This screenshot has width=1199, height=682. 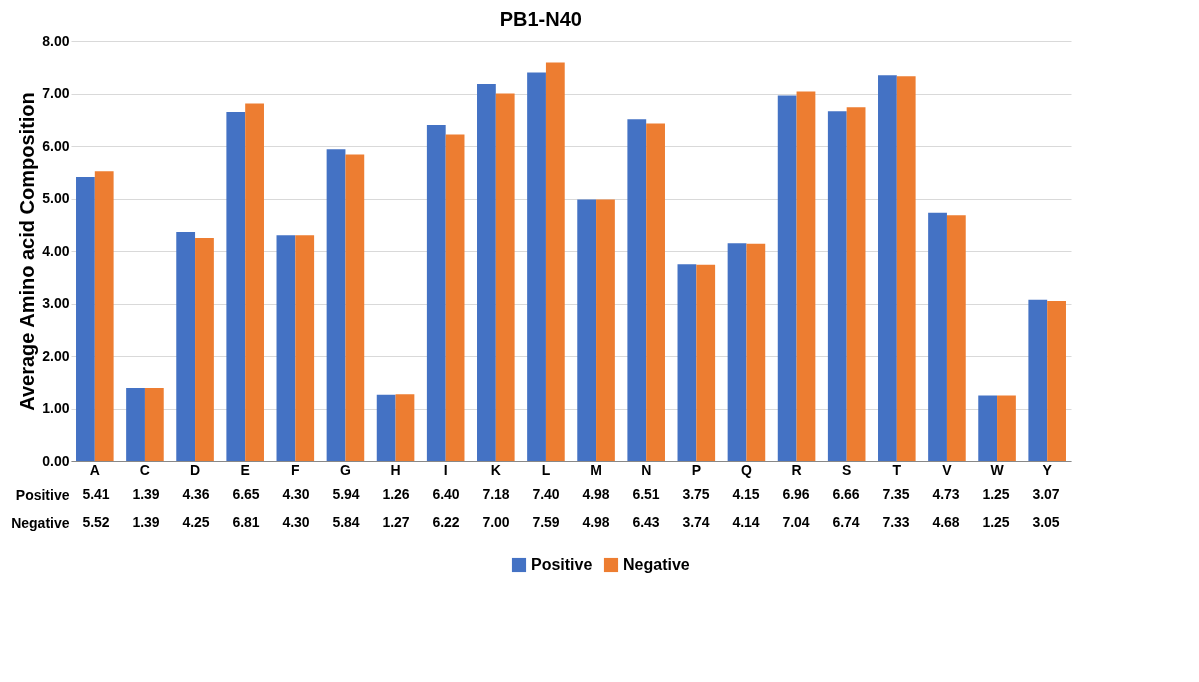 I want to click on data-label: 7.33, so click(x=896, y=522).